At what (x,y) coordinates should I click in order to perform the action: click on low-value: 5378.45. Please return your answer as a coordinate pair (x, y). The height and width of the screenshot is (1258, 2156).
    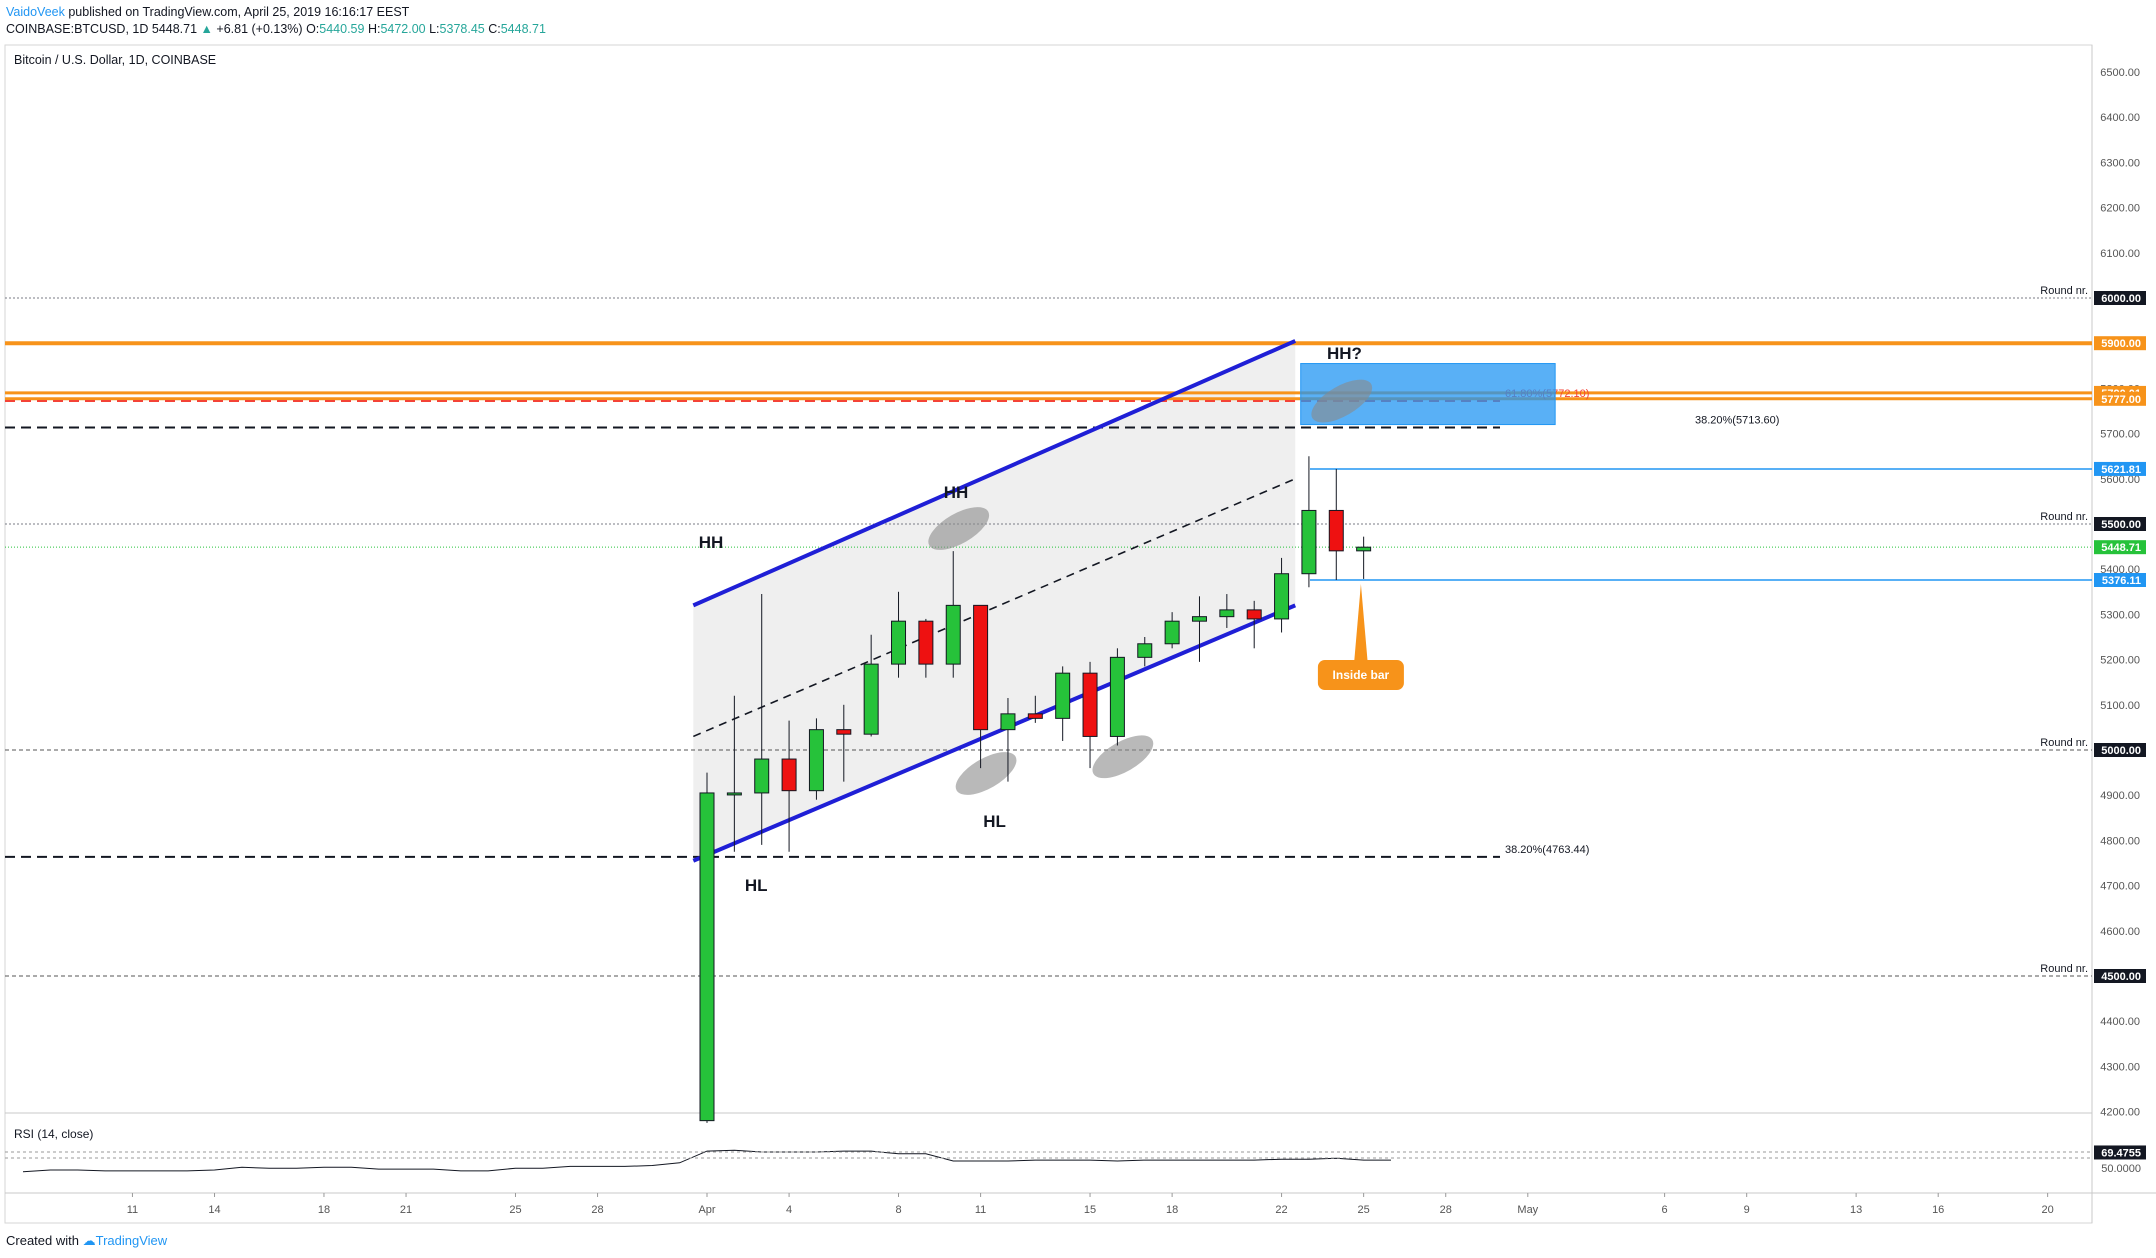
    Looking at the image, I should click on (462, 29).